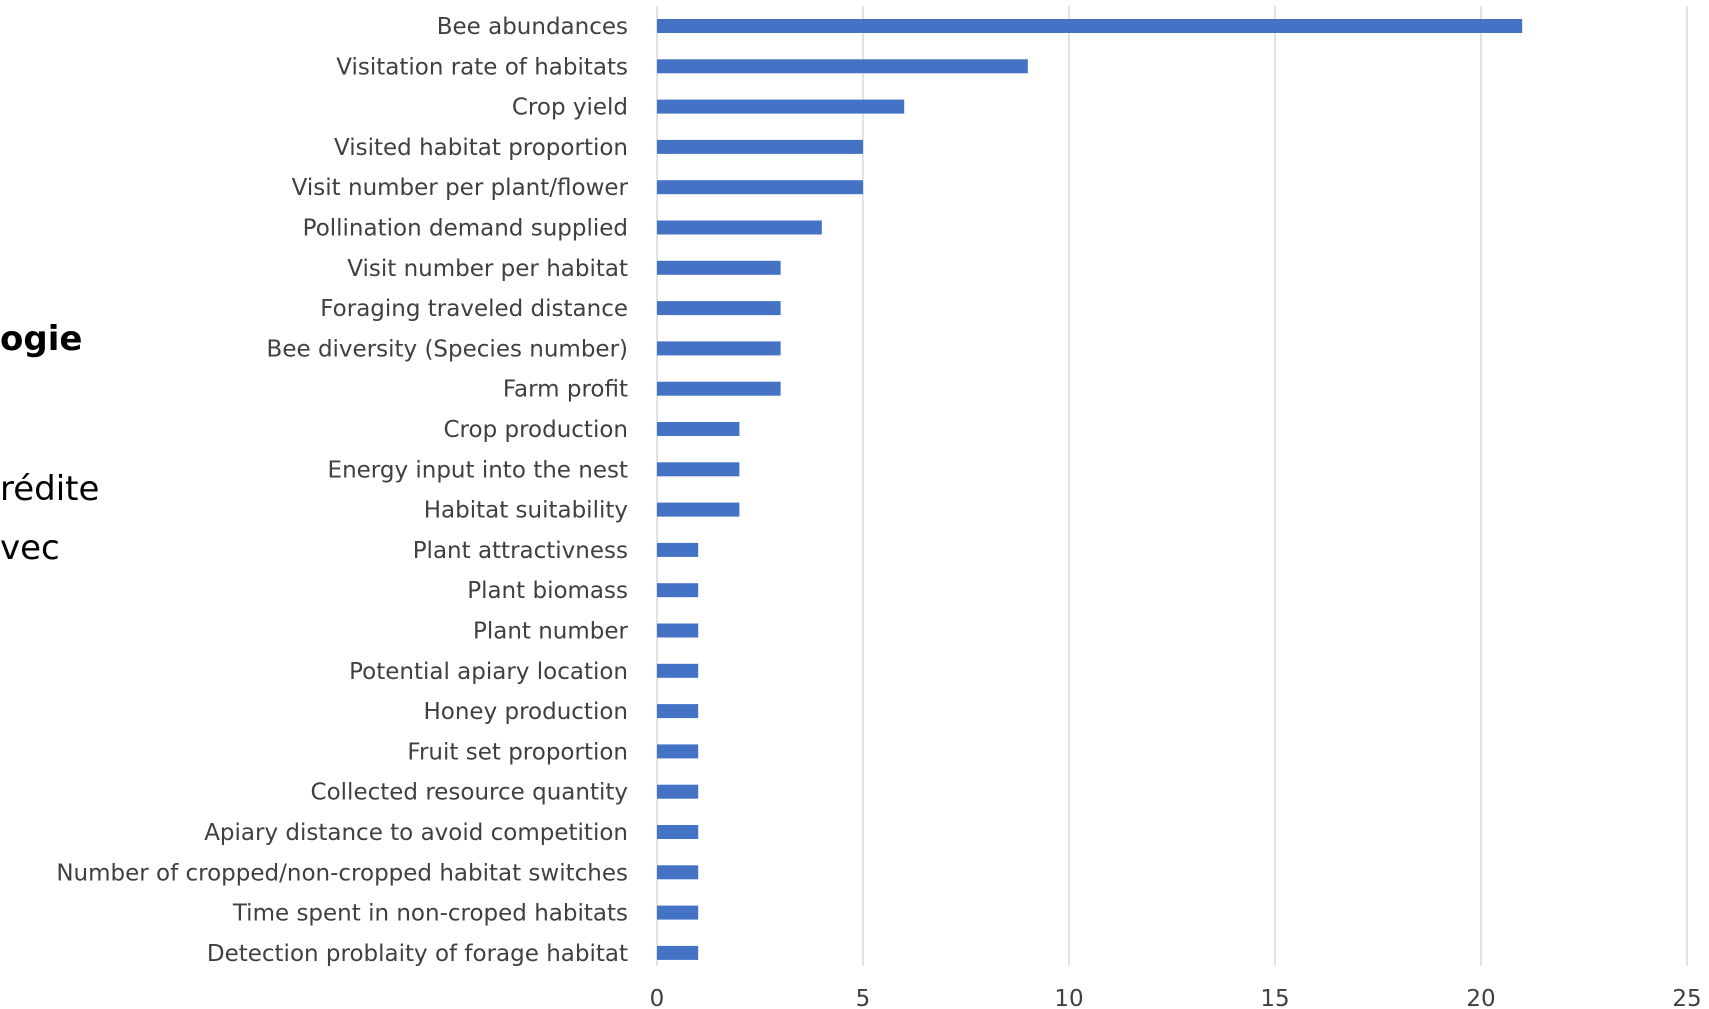 The height and width of the screenshot is (1009, 1709). I want to click on category-label: Visited habitat proportion, so click(481, 148).